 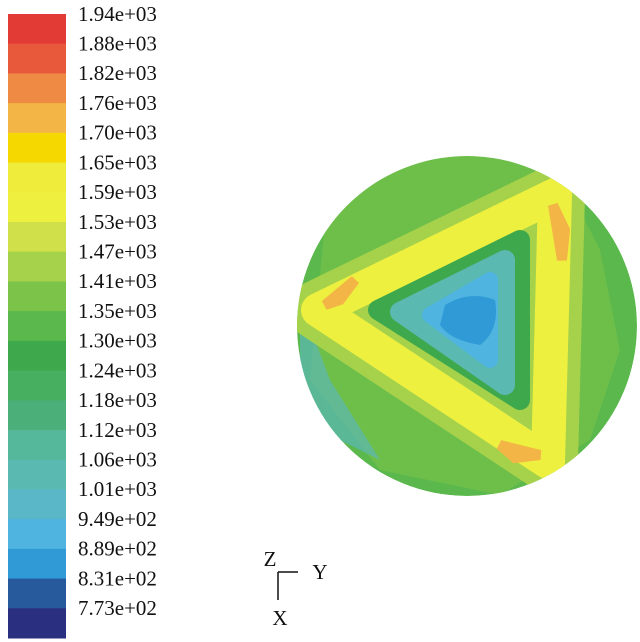 I want to click on colorbar-label: 1.30e+03, so click(x=117, y=341).